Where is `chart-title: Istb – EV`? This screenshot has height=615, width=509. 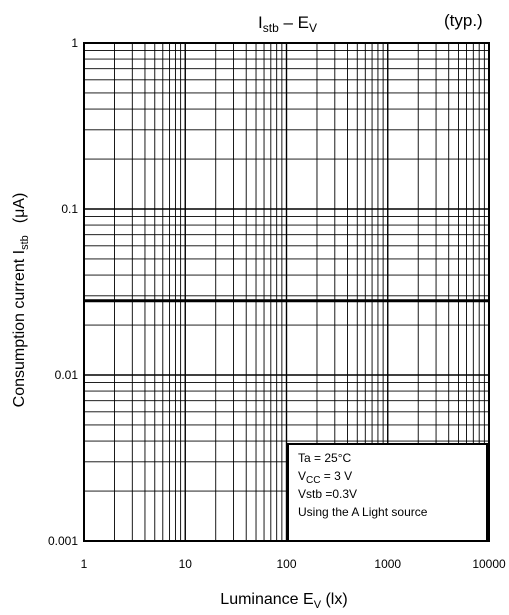 chart-title: Istb – EV is located at coordinates (287, 24).